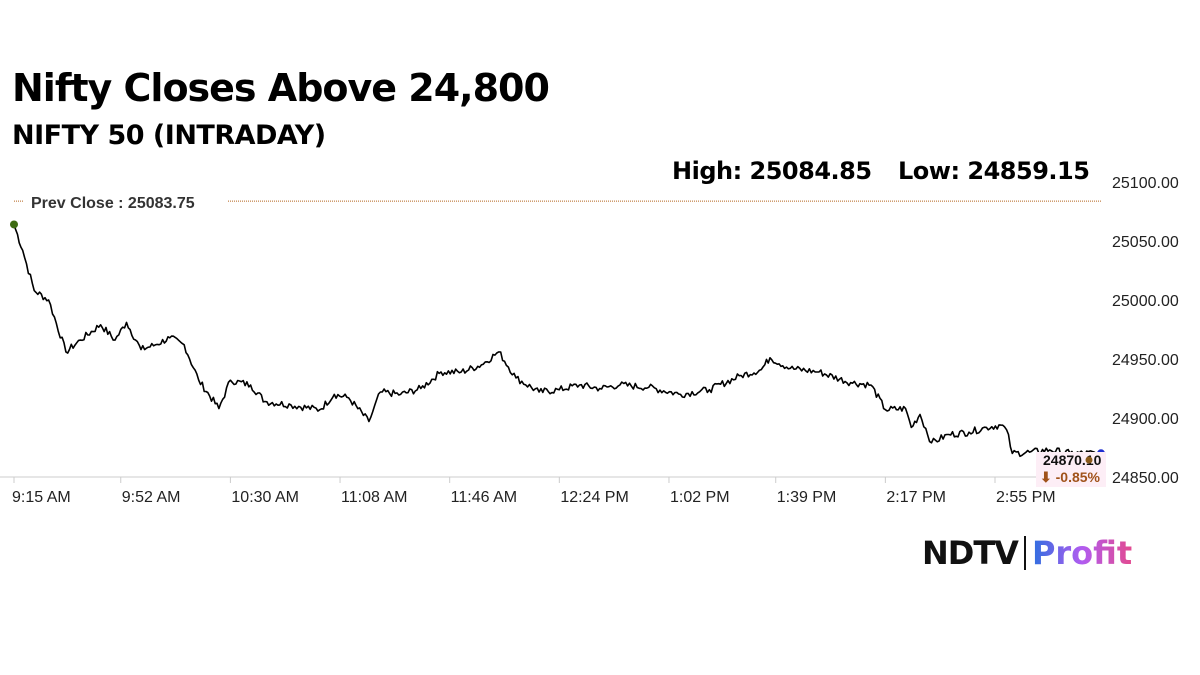 The width and height of the screenshot is (1200, 675). What do you see at coordinates (1027, 553) in the screenshot?
I see `ndtv-profit-logo: NDTV Profit` at bounding box center [1027, 553].